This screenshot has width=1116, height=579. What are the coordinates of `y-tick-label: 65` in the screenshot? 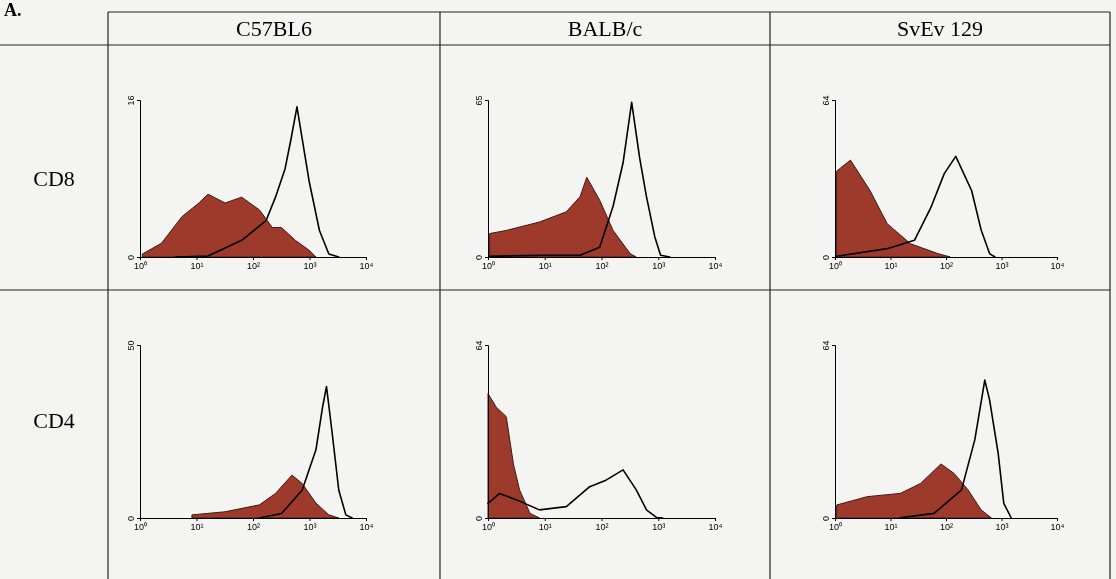 It's located at (479, 100).